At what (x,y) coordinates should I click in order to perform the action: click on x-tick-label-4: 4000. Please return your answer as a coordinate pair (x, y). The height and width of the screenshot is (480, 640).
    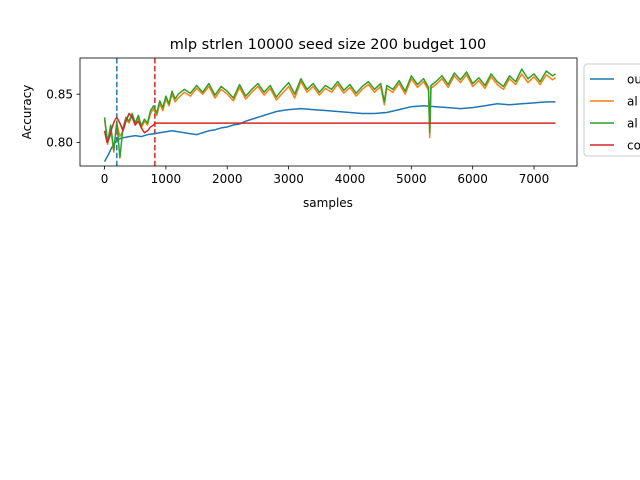
    Looking at the image, I should click on (350, 179).